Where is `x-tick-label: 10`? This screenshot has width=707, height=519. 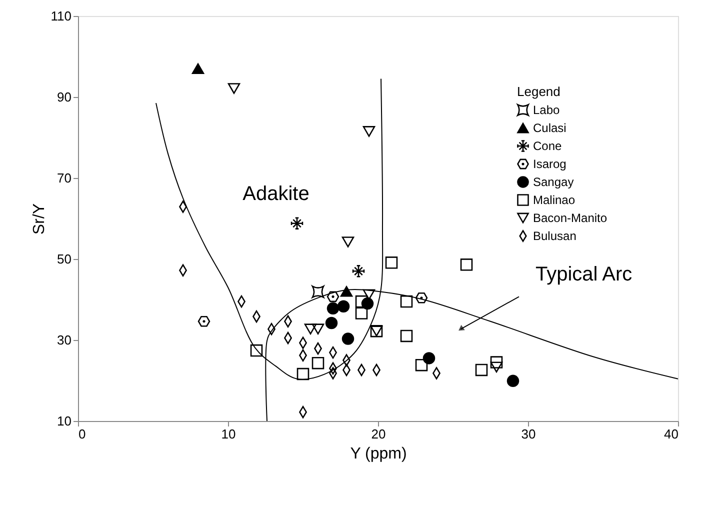
x-tick-label: 10 is located at coordinates (228, 434).